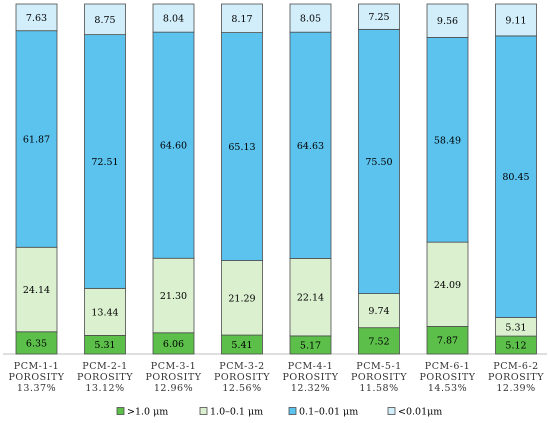 The width and height of the screenshot is (550, 423). I want to click on data-label: 7.25, so click(378, 17).